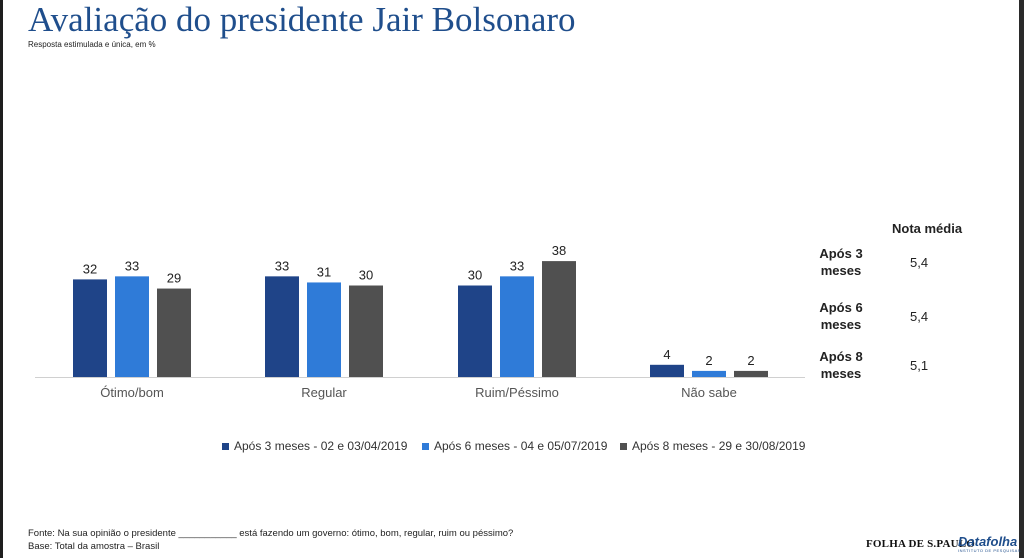 The height and width of the screenshot is (558, 1024). I want to click on category-label: Ótimo/bom, so click(132, 392).